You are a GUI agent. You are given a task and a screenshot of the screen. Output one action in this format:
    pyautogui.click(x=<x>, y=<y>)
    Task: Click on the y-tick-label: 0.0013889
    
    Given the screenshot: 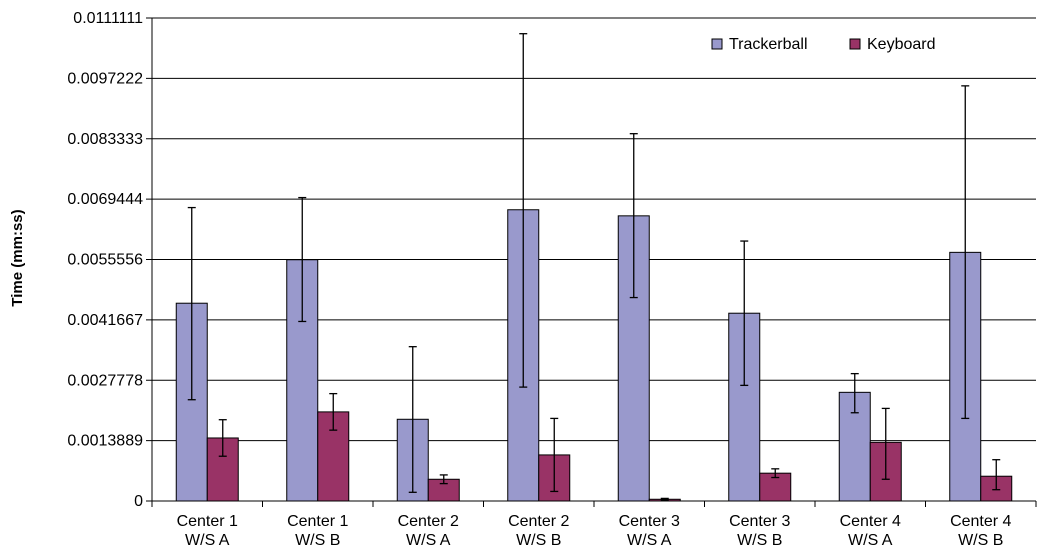 What is the action you would take?
    pyautogui.click(x=105, y=441)
    